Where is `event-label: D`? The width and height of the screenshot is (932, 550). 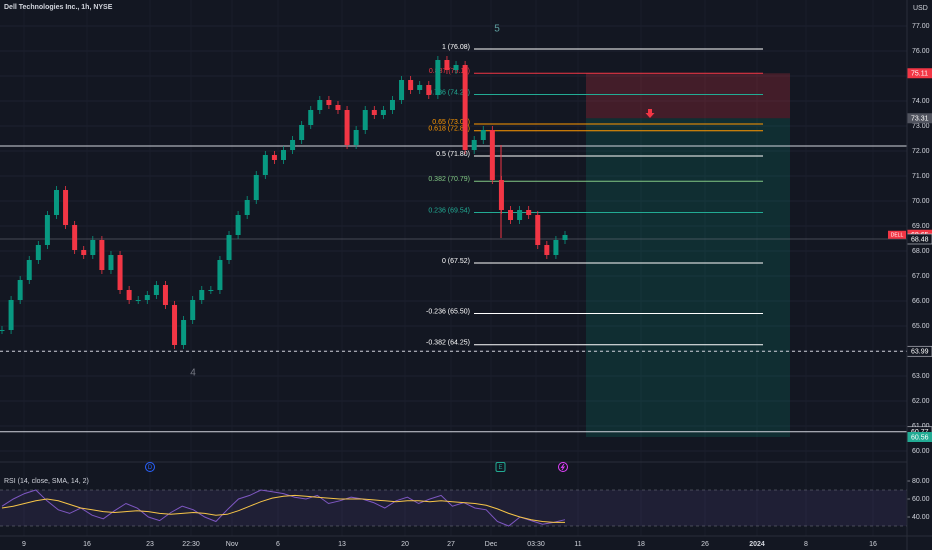
event-label: D is located at coordinates (150, 468).